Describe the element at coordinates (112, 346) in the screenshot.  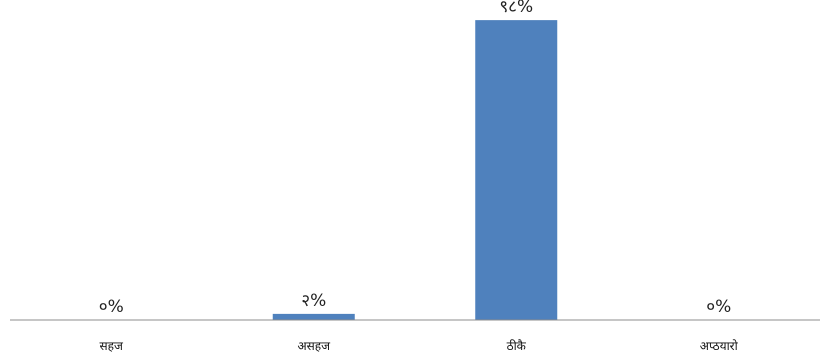
I see `category-label: सहज` at that location.